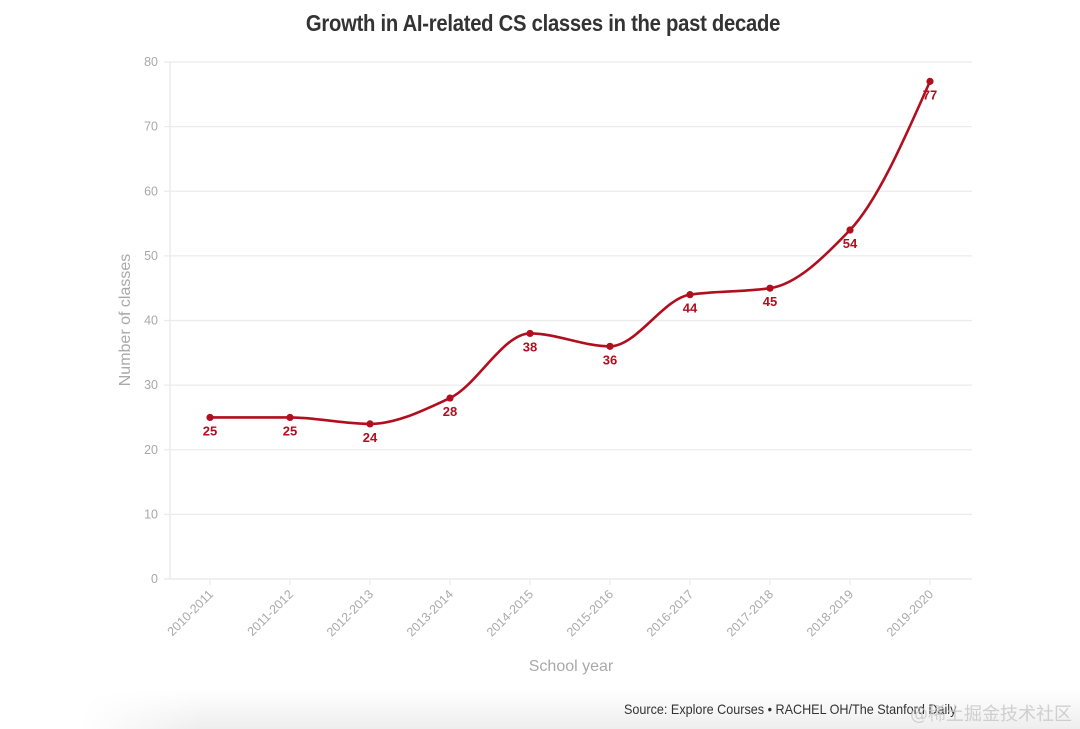 The height and width of the screenshot is (729, 1080). I want to click on y-tick-label: 10, so click(151, 514).